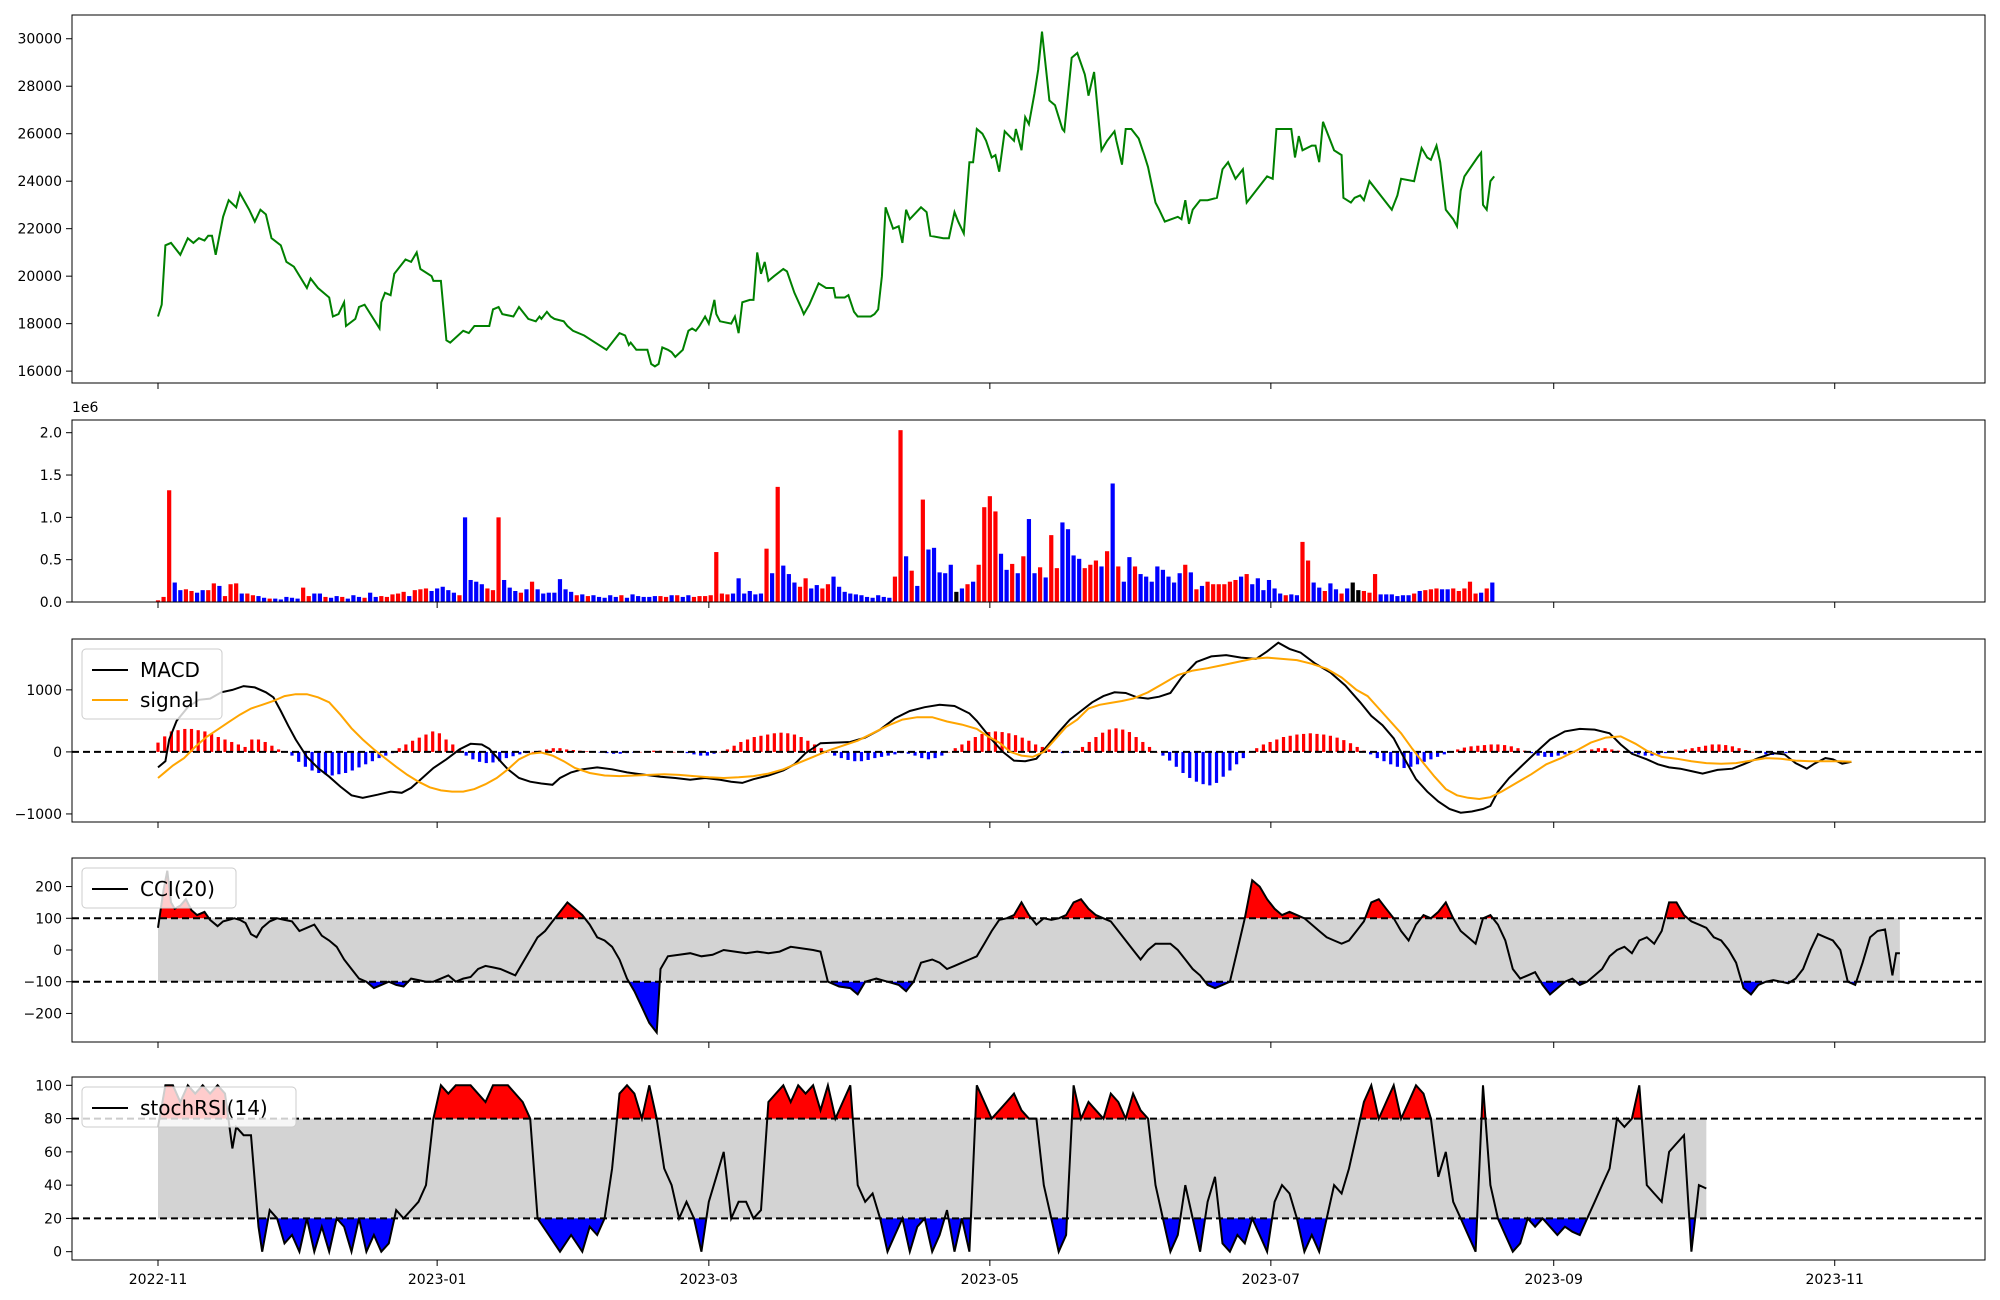  What do you see at coordinates (57, 753) in the screenshot?
I see `y-tick-label: 0` at bounding box center [57, 753].